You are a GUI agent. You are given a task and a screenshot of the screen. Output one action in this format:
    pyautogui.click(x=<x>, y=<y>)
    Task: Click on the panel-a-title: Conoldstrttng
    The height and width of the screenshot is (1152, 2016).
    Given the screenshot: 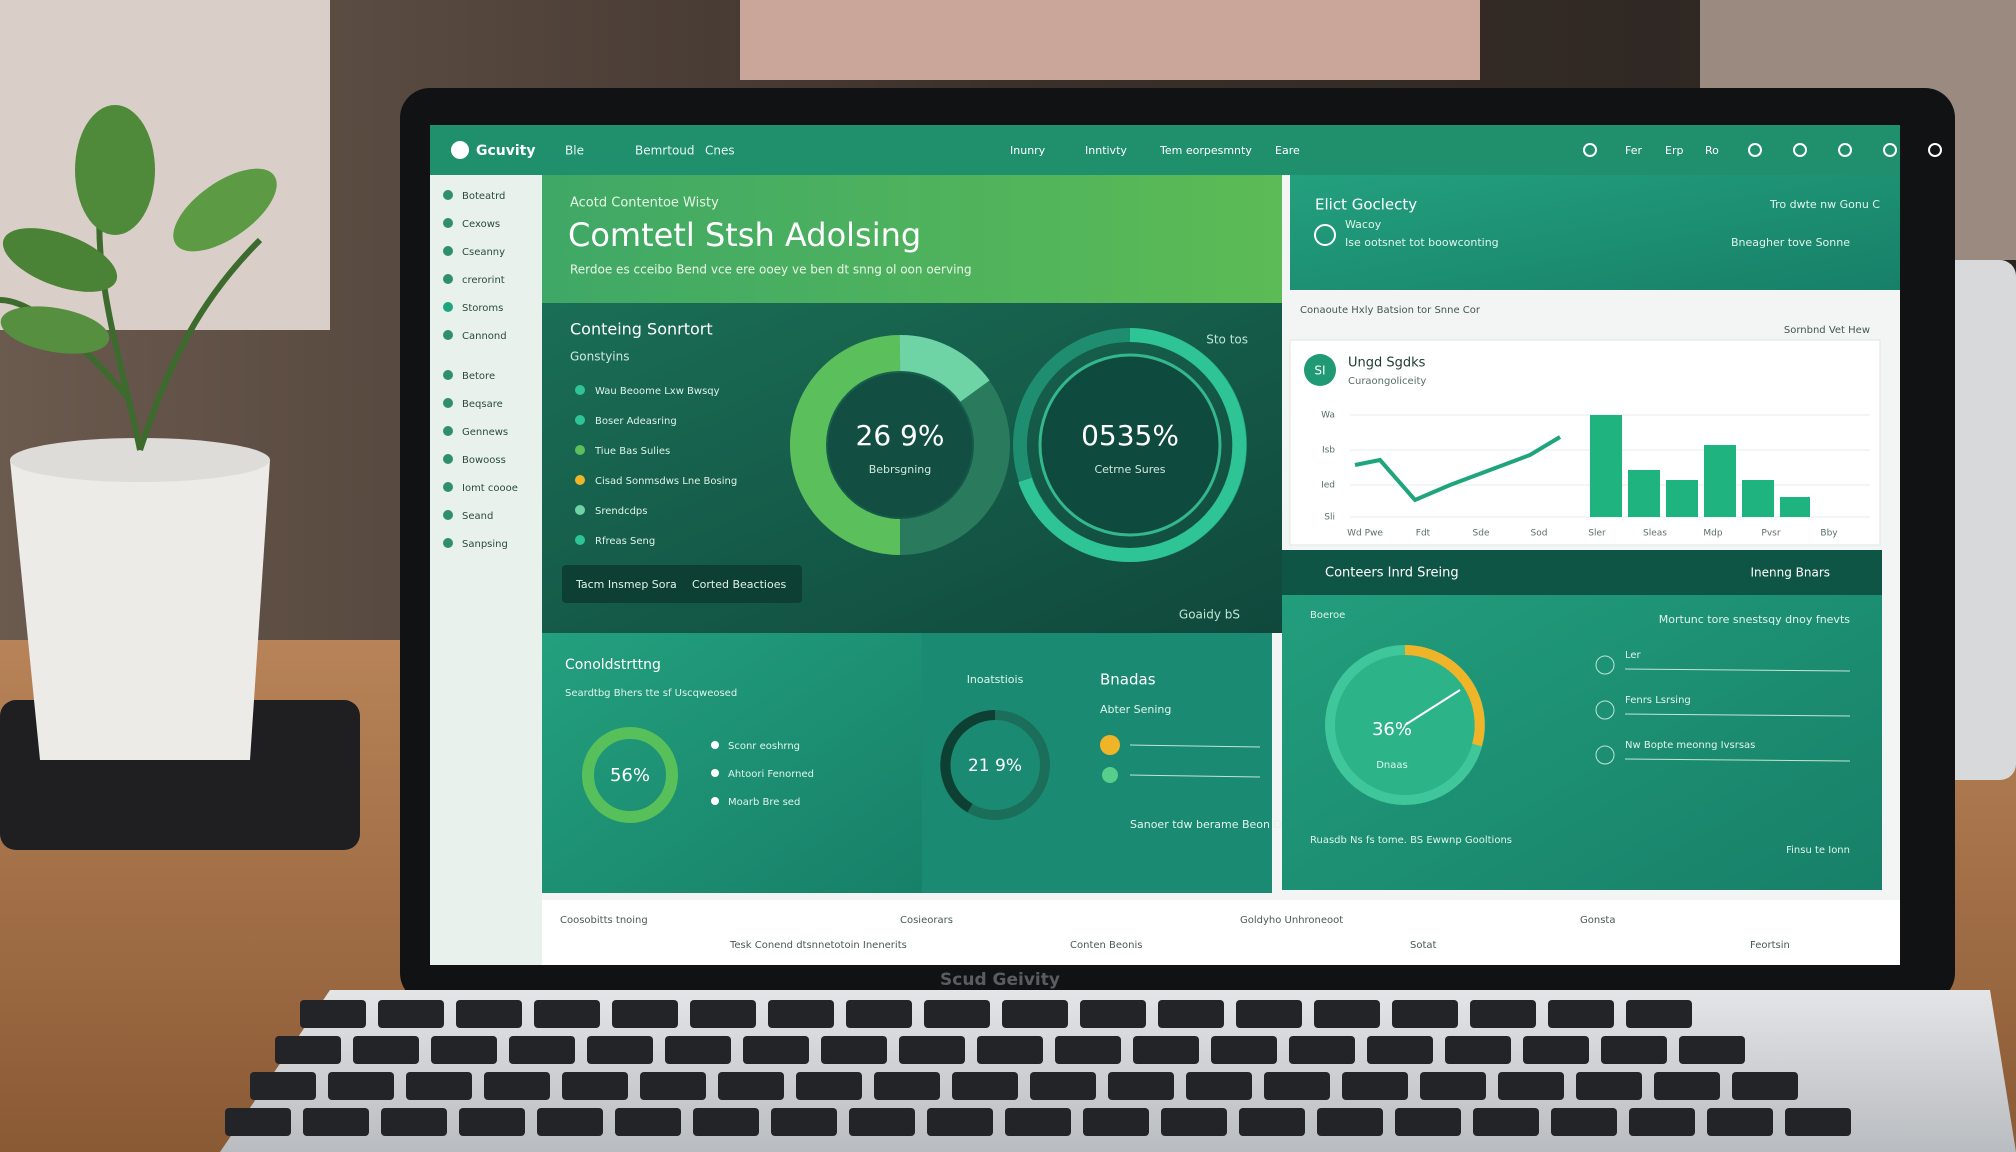 What is the action you would take?
    pyautogui.click(x=613, y=665)
    